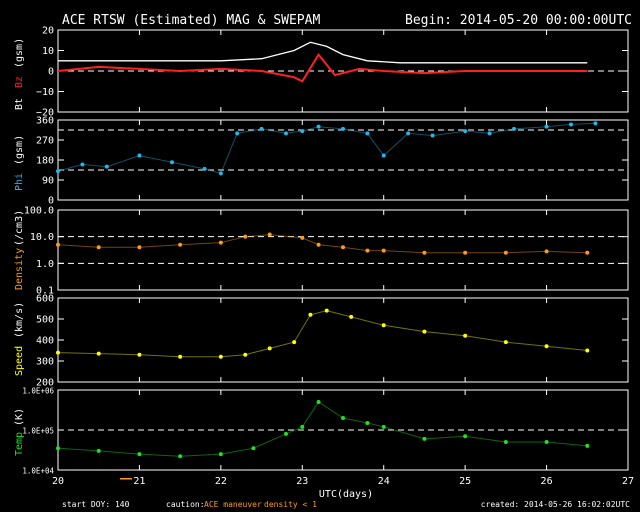 The height and width of the screenshot is (512, 640). I want to click on ylabel-temp: Temp, so click(19, 444).